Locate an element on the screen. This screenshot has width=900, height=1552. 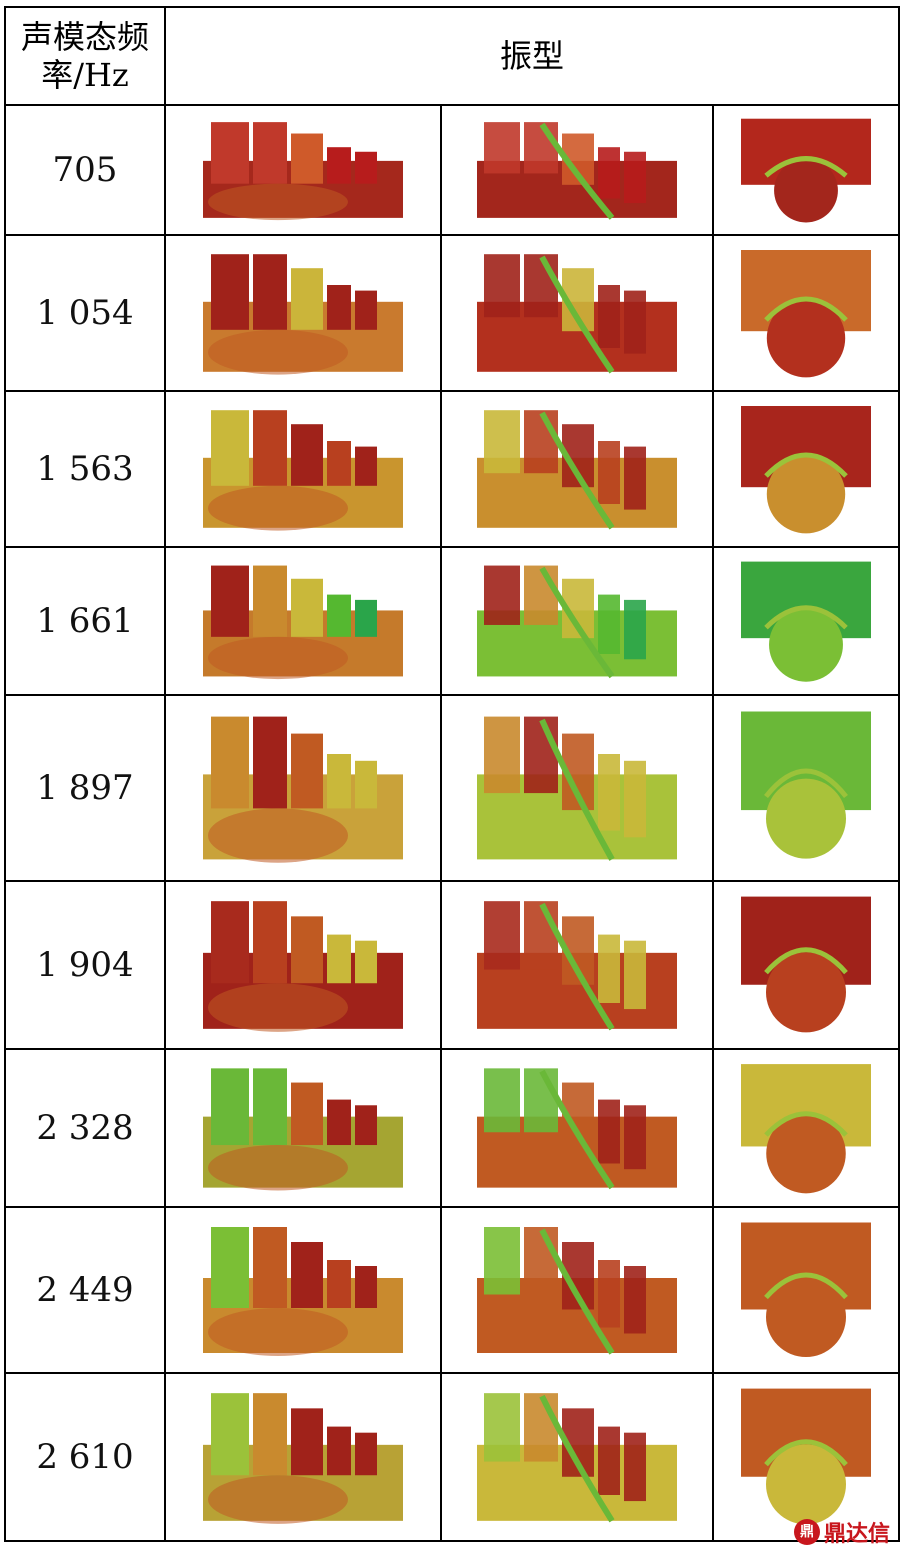
frequency-cell: 1 661 is located at coordinates (85, 621).